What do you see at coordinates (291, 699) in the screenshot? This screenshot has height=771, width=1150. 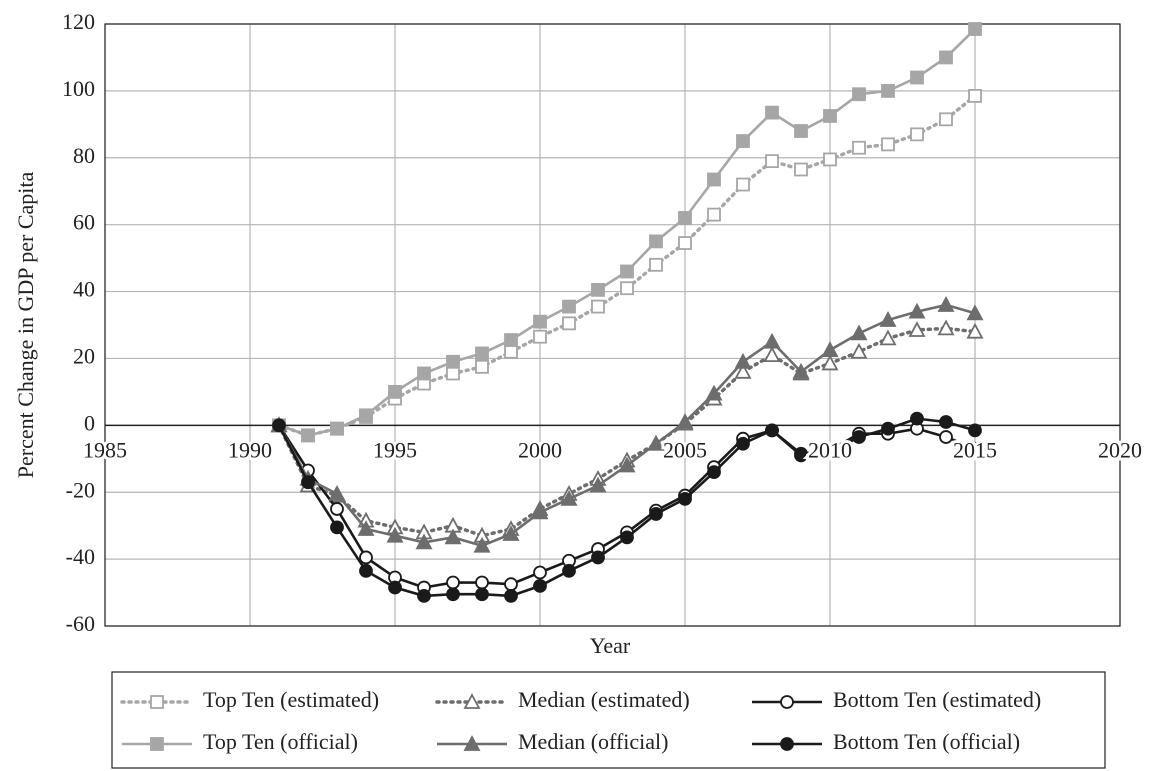 I see `legend-label: Top Ten (estimated)` at bounding box center [291, 699].